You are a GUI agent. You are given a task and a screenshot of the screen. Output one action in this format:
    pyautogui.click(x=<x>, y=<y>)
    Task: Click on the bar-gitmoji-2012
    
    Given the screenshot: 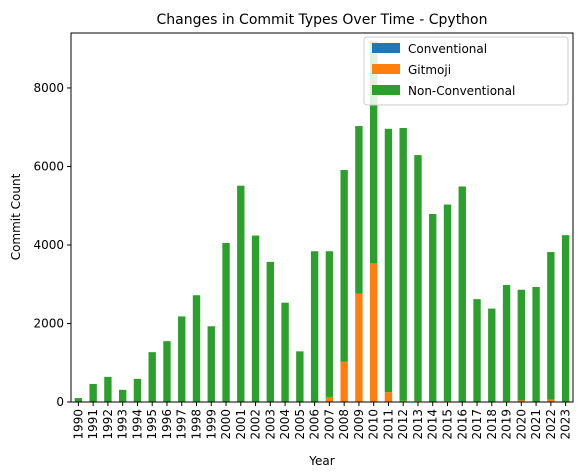 What is the action you would take?
    pyautogui.click(x=403, y=401)
    